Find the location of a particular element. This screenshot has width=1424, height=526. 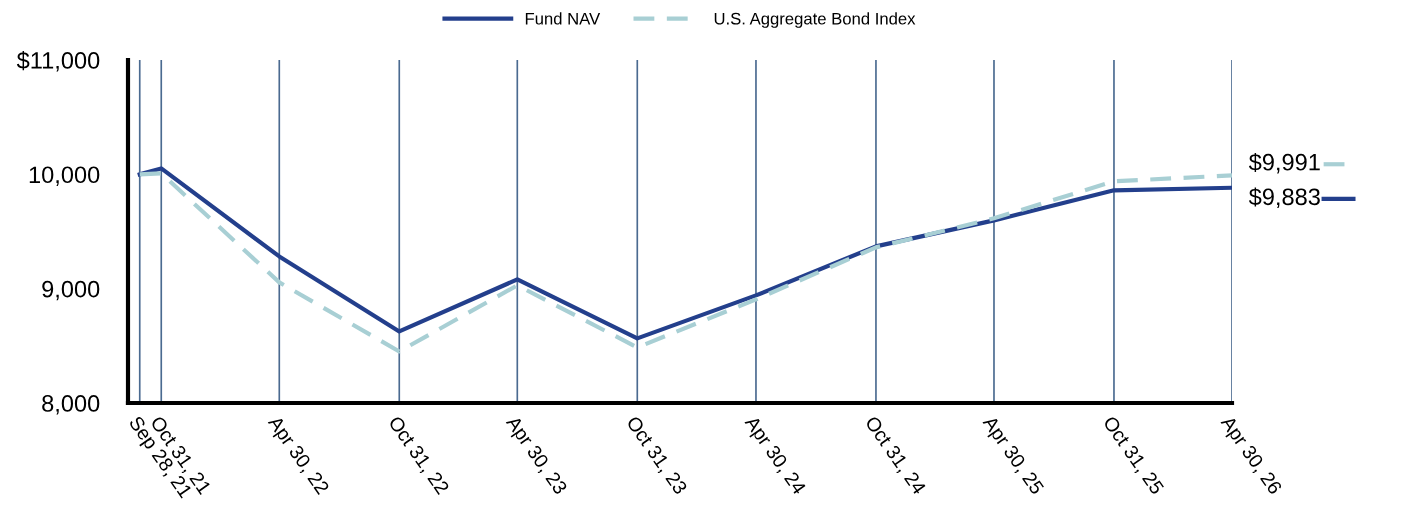

x-tick-label: Apr 30, 26 is located at coordinates (1250, 456).